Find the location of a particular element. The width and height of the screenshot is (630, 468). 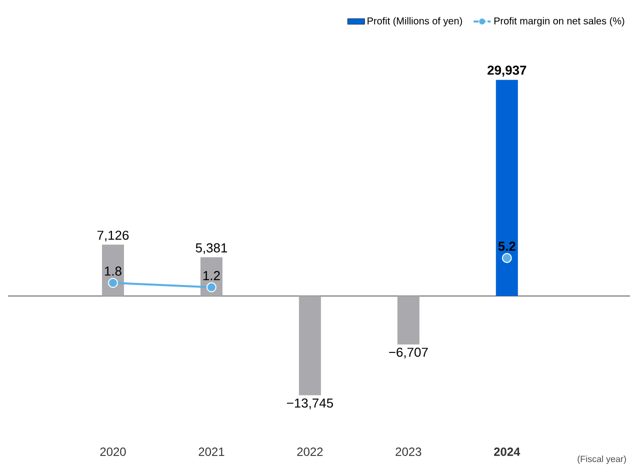

x-tick-label: 2022 is located at coordinates (310, 452).